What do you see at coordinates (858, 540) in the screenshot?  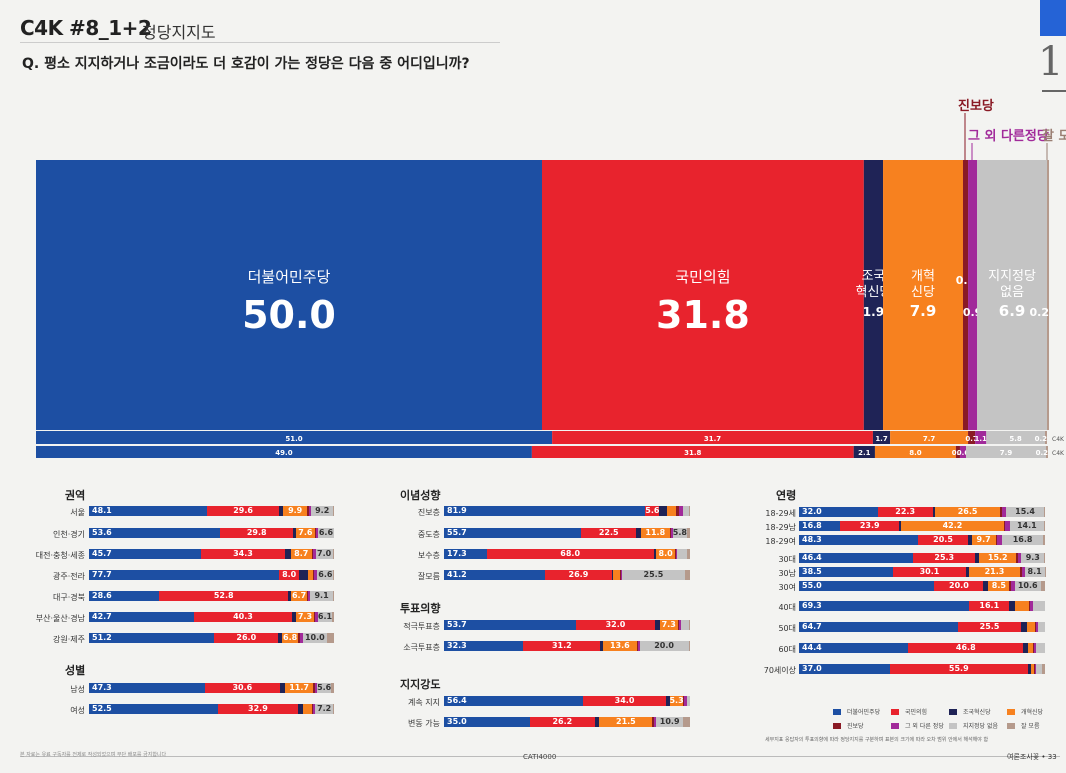 I see `panel-5-seg-2-0: 48.3` at bounding box center [858, 540].